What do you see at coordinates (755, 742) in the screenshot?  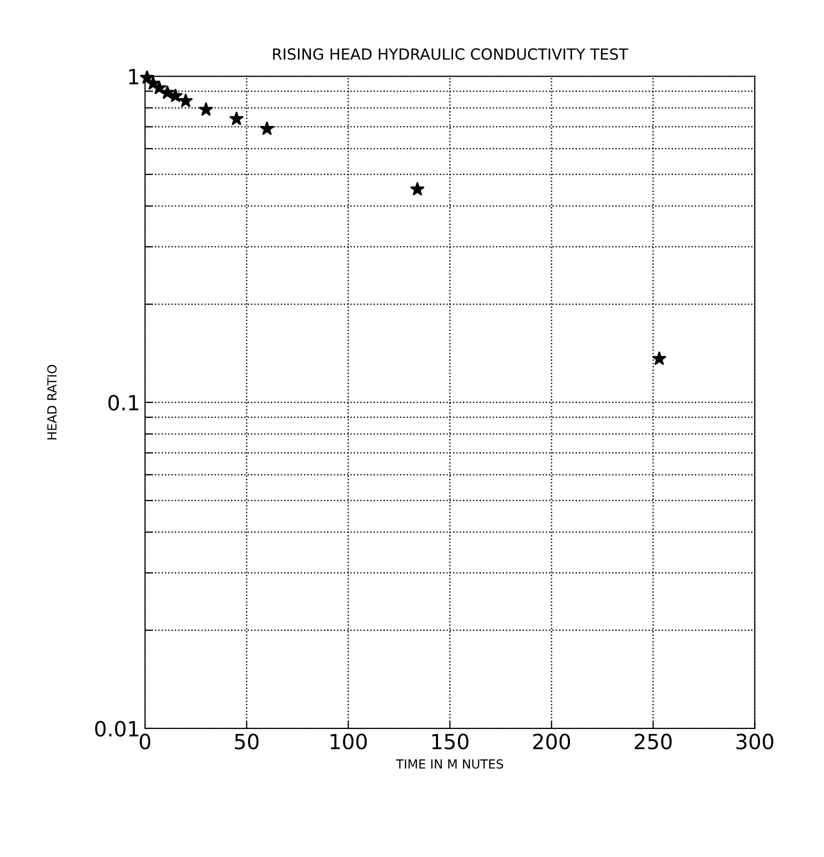 I see `x-tick-label: 300` at bounding box center [755, 742].